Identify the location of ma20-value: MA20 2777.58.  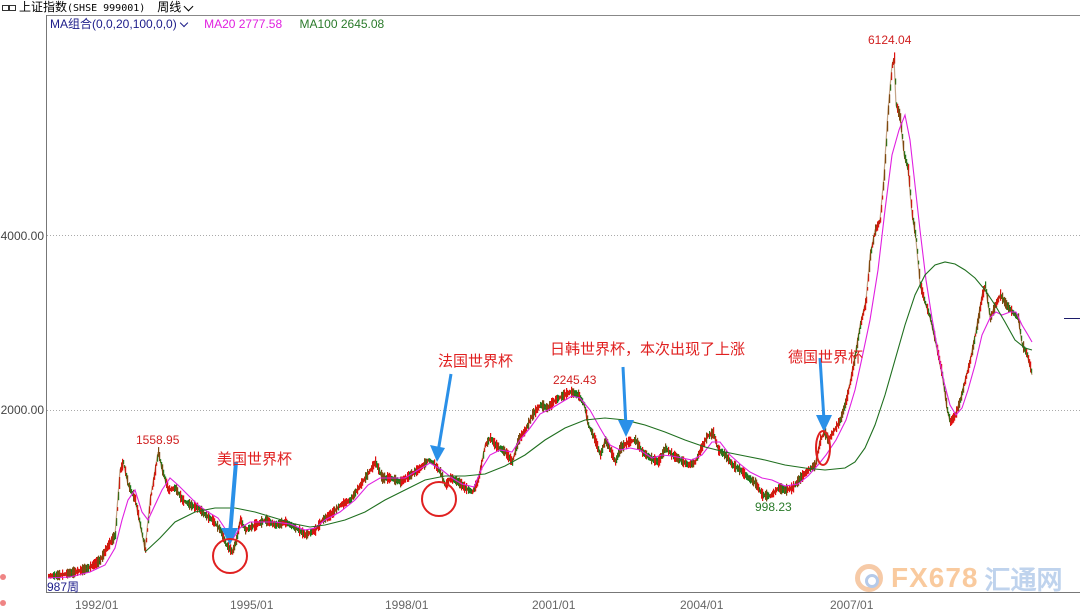
(243, 24).